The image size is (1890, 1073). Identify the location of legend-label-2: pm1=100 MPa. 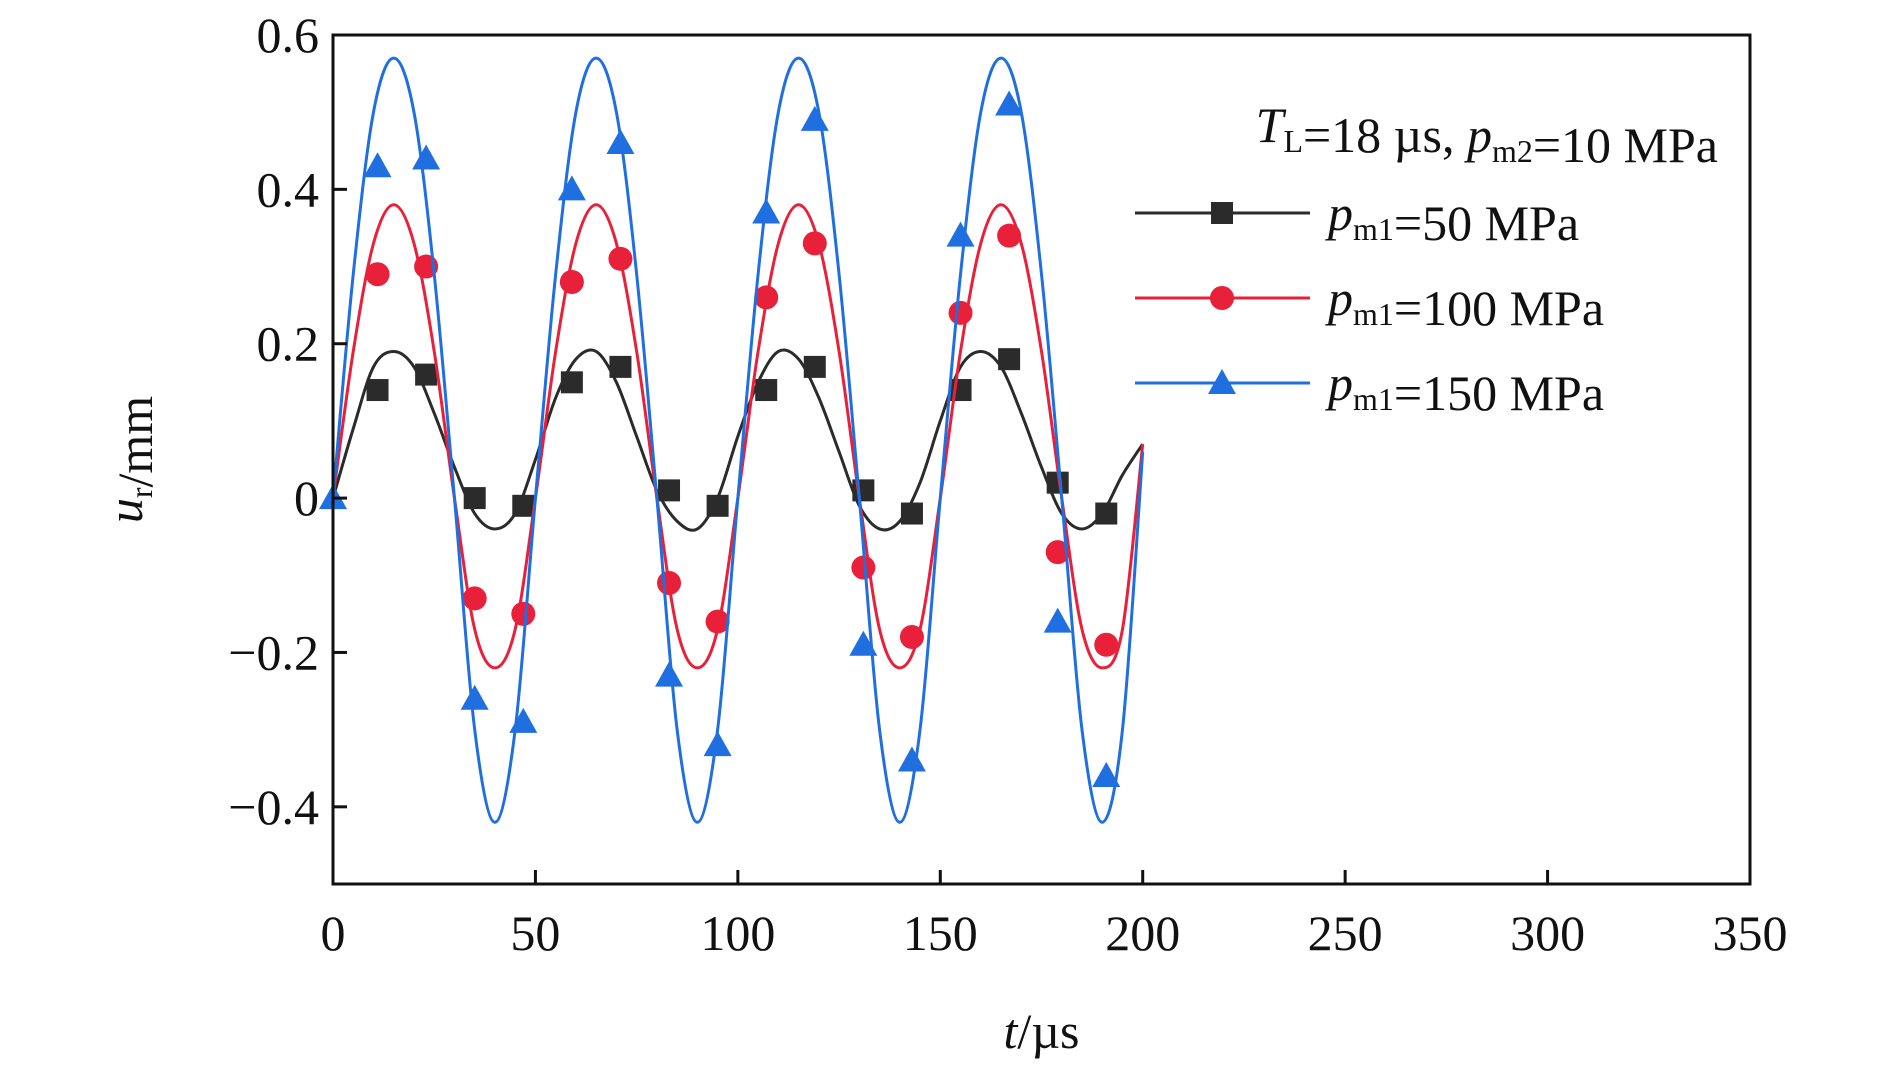
(1464, 303).